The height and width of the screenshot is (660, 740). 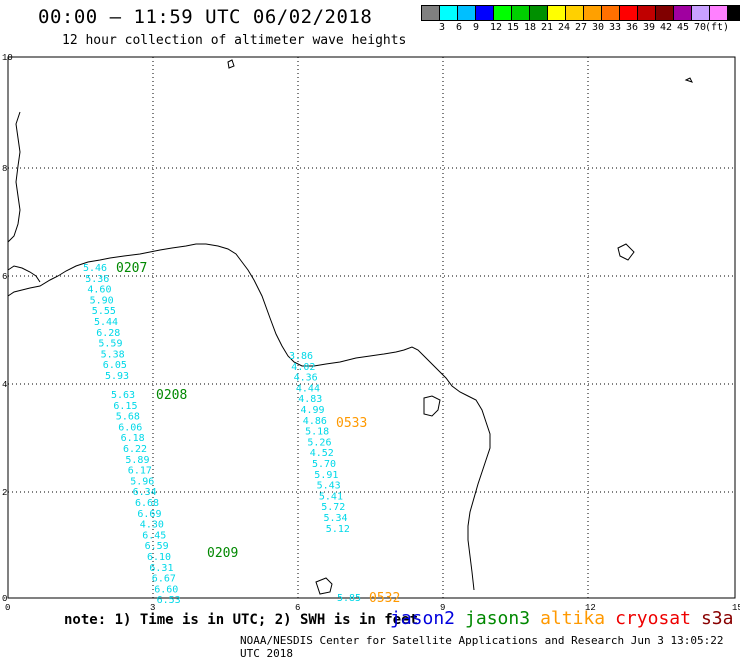 What do you see at coordinates (149, 514) in the screenshot?
I see `wave-height-reading: 6.69` at bounding box center [149, 514].